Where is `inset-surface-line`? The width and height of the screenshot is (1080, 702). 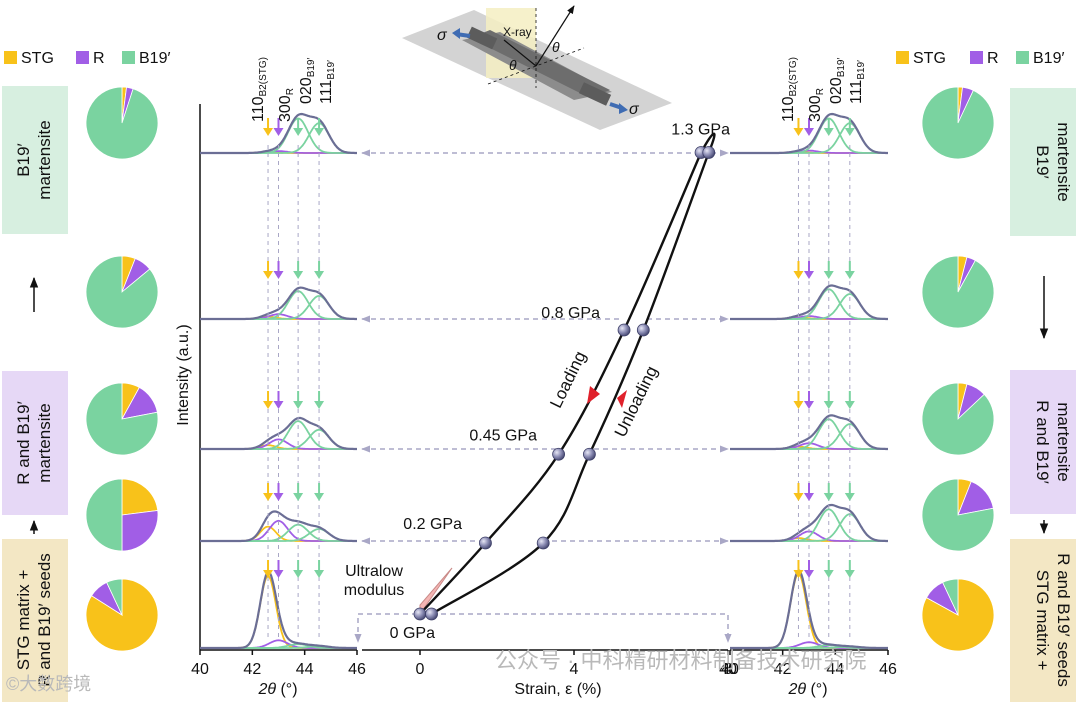 inset-surface-line is located at coordinates (536, 66).